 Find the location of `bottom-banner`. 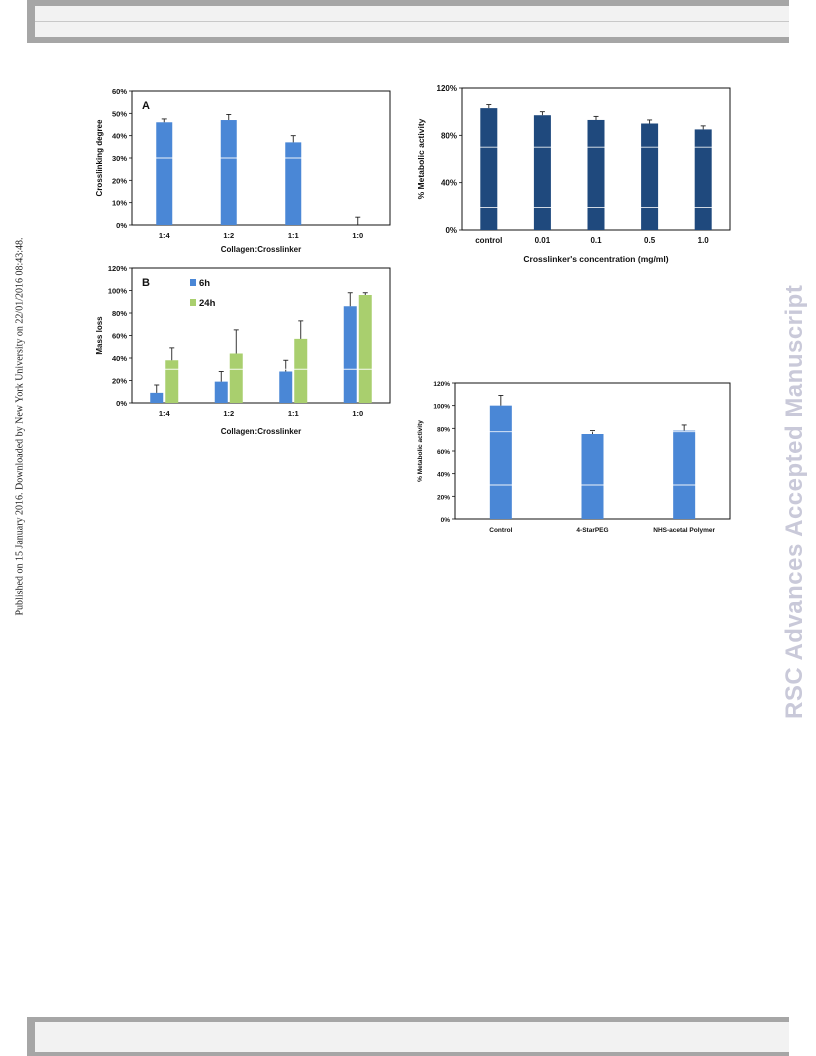

bottom-banner is located at coordinates (408, 1036).